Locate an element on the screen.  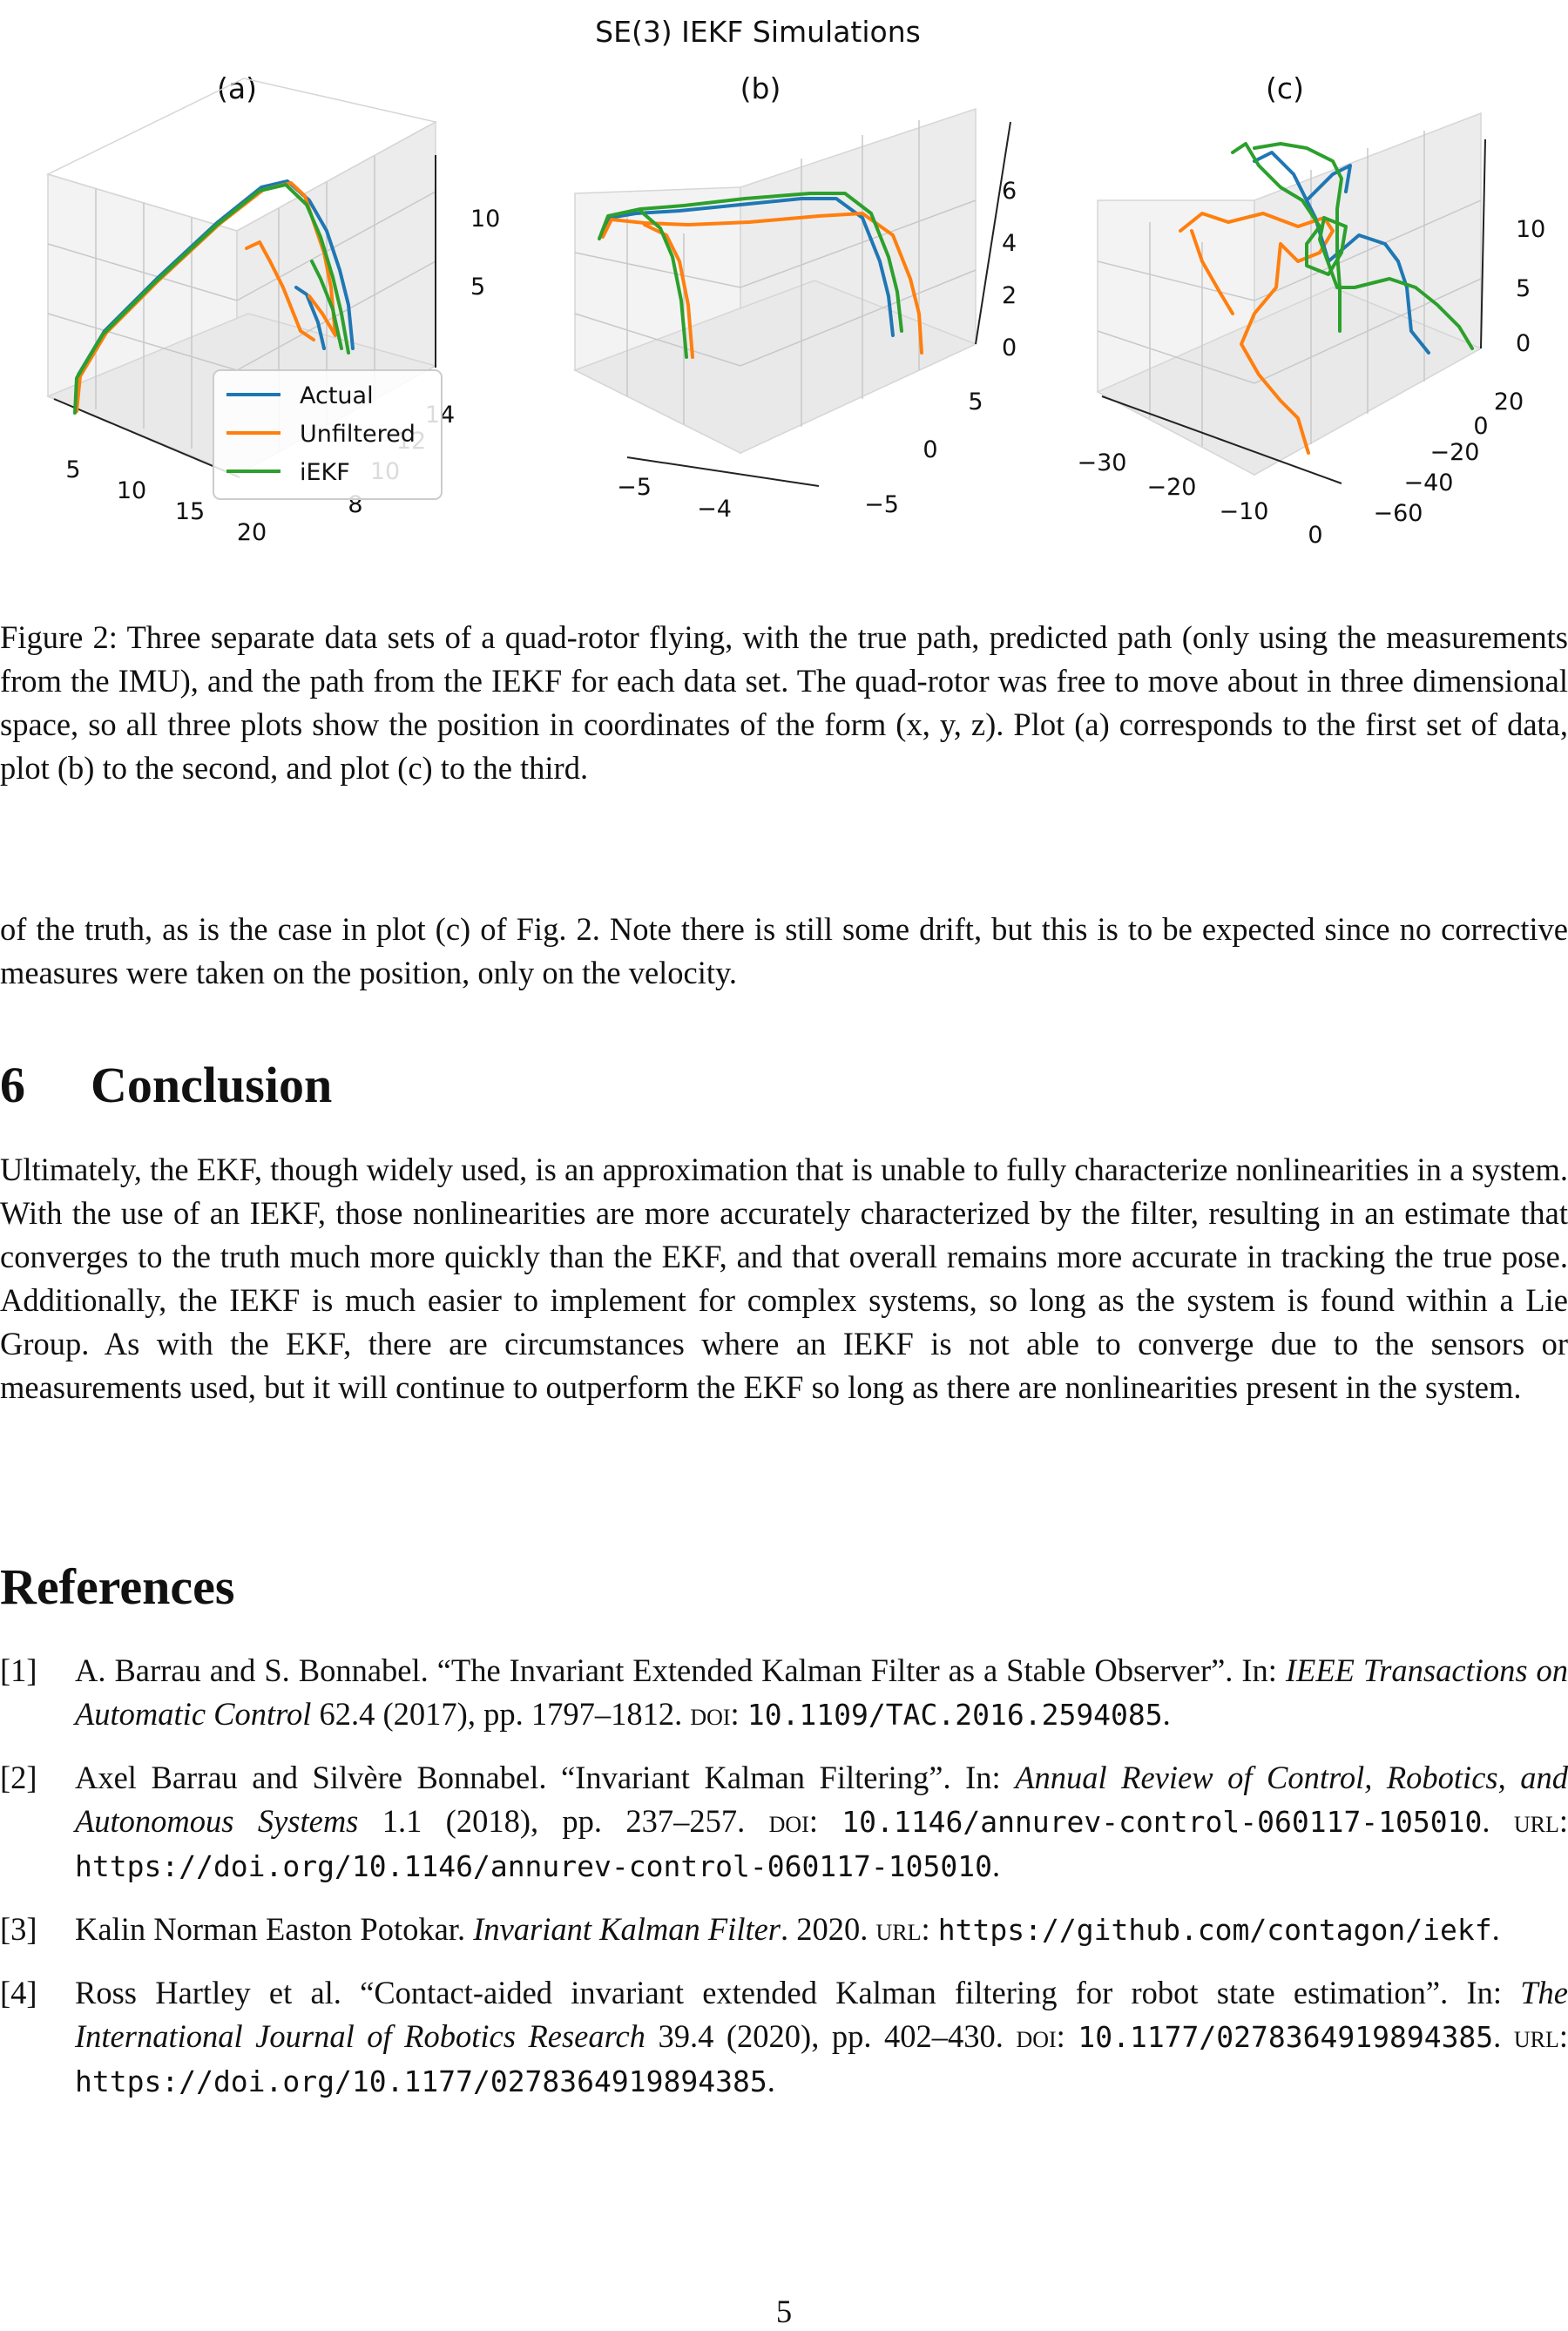
panel-c-axes is located at coordinates (1293, 312).